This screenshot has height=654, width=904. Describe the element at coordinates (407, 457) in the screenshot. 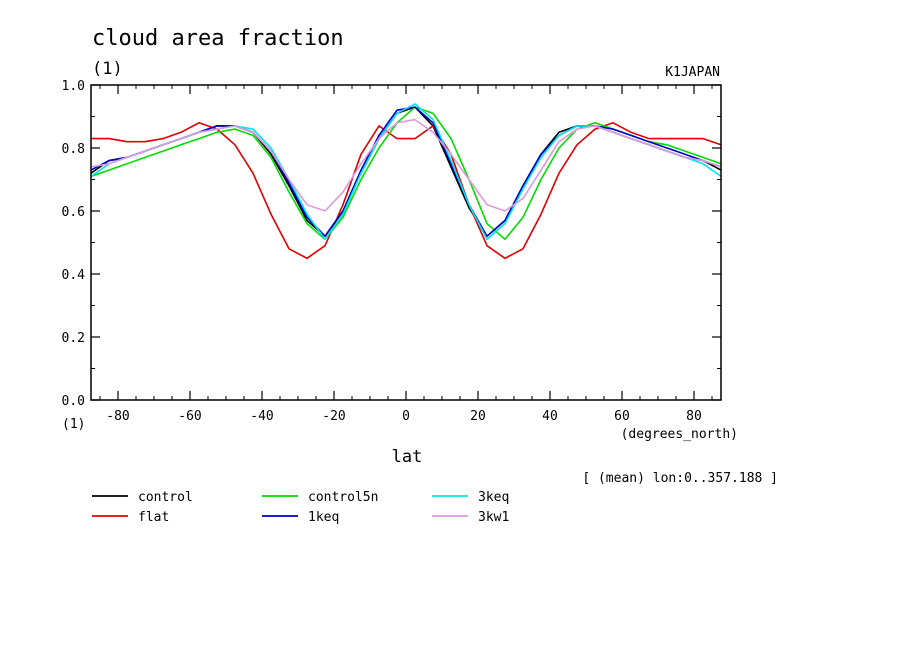

I see `x-axis-label: lat` at that location.